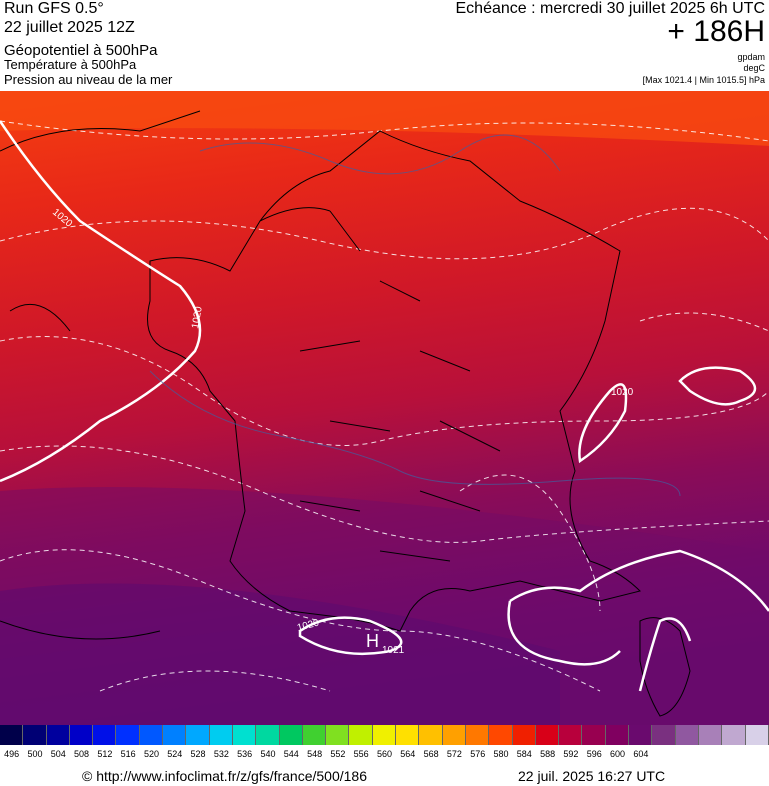 The image size is (769, 786). I want to click on legend-tick-label: 580, so click(501, 754).